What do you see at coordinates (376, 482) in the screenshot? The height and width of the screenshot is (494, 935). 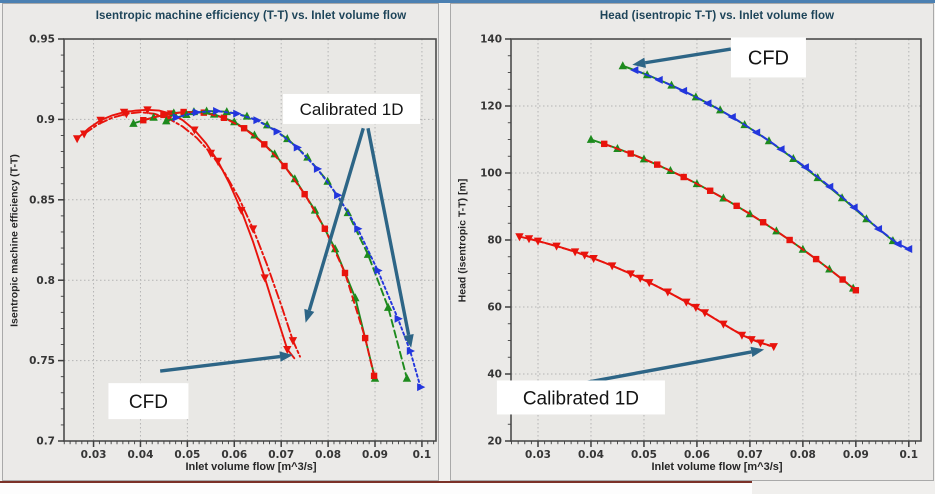 I see `bottom-chrome-line` at bounding box center [376, 482].